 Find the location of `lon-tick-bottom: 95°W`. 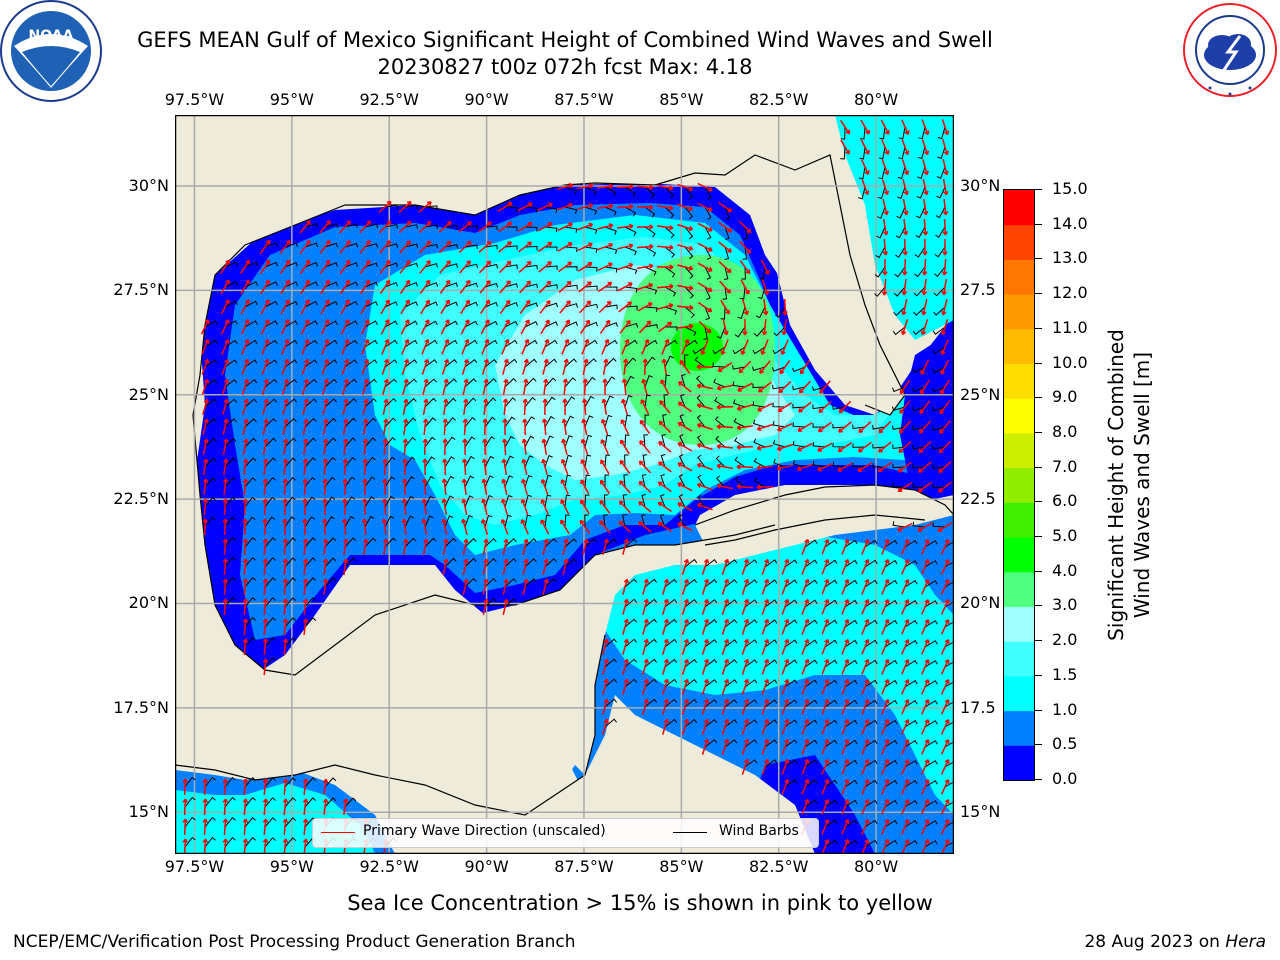

lon-tick-bottom: 95°W is located at coordinates (291, 866).